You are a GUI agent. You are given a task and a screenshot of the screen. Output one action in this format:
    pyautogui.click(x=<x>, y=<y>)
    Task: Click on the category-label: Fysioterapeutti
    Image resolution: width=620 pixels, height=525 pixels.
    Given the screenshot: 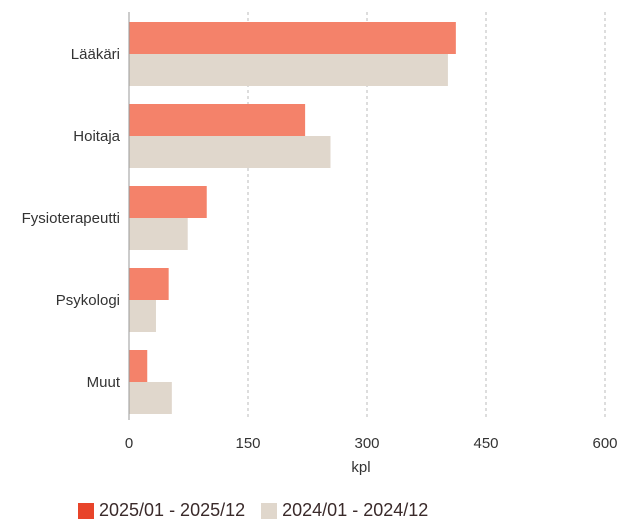 What is the action you would take?
    pyautogui.click(x=71, y=218)
    